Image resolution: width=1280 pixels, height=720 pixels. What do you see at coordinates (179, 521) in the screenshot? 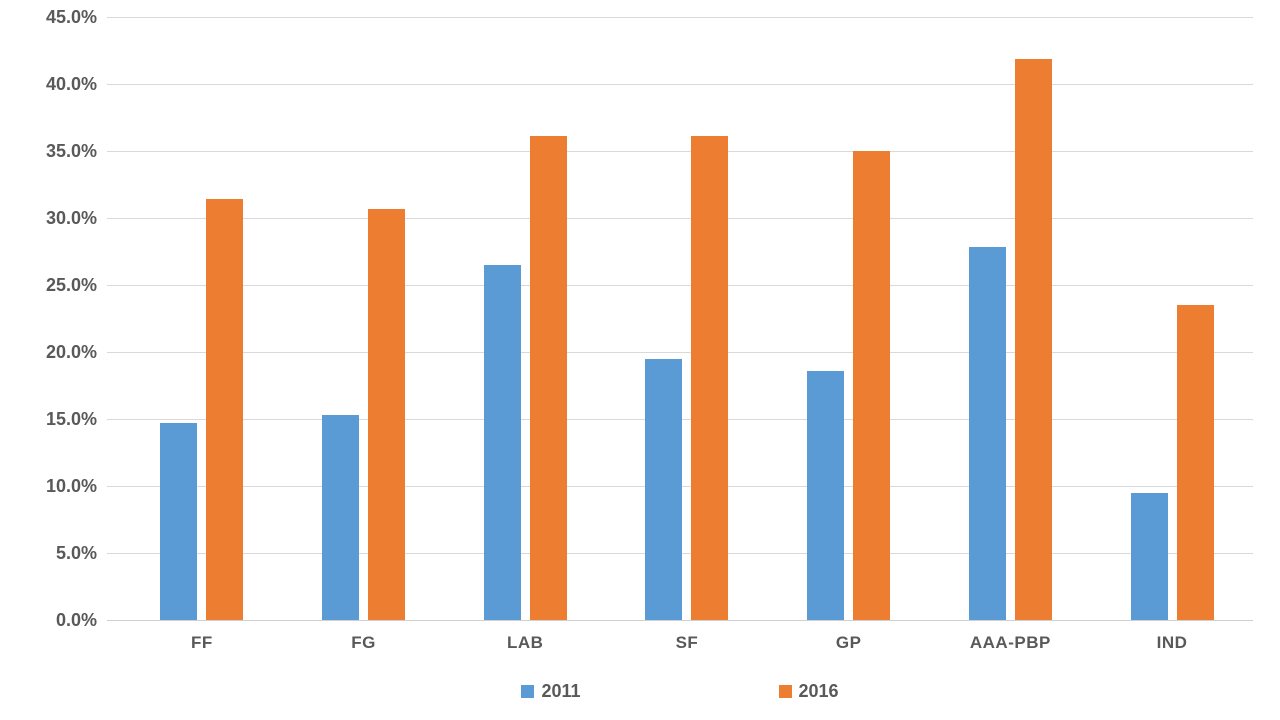
I see `bar-2011-ff` at bounding box center [179, 521].